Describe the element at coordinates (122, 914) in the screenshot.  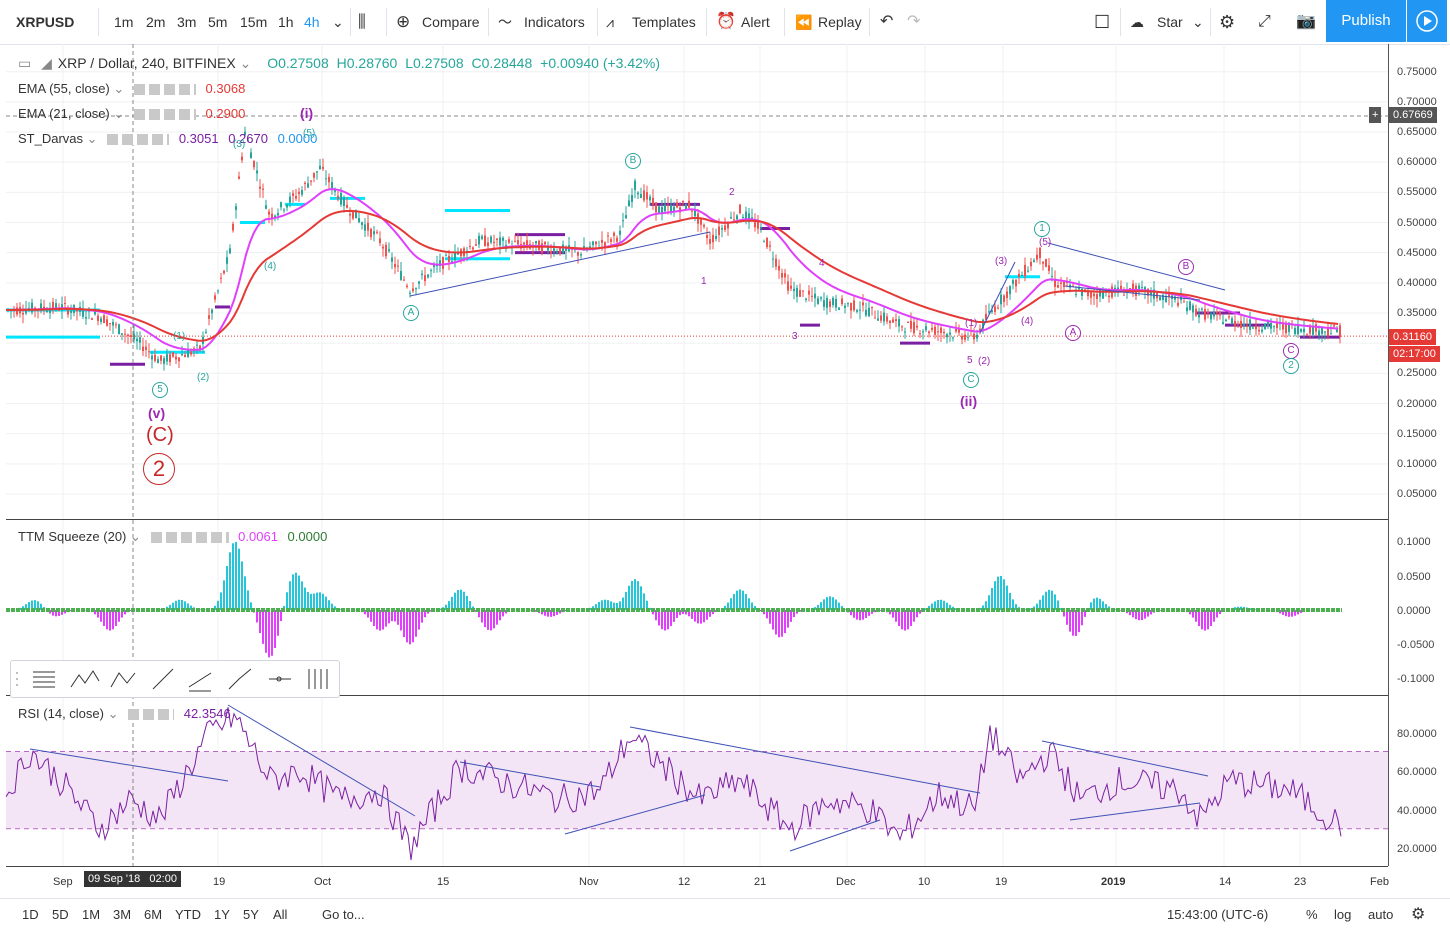
I see `range-3m: 3M` at that location.